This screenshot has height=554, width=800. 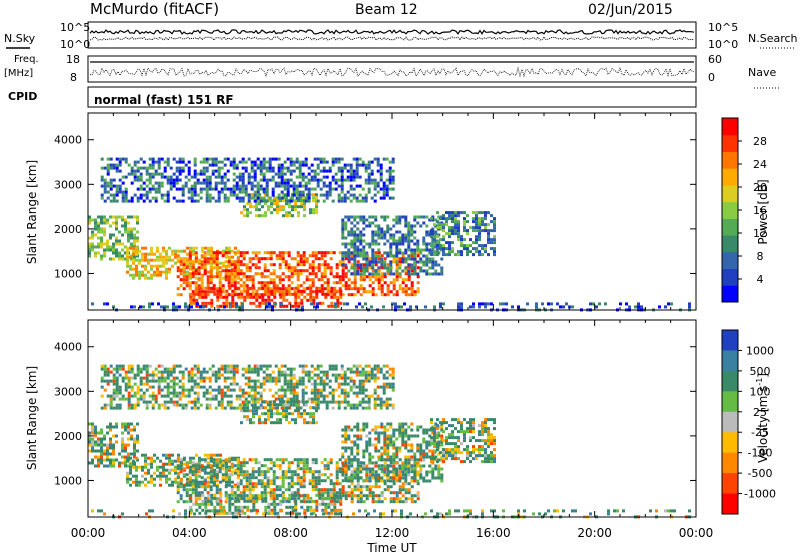 What do you see at coordinates (73, 59) in the screenshot?
I see `freq-tick-top: 18` at bounding box center [73, 59].